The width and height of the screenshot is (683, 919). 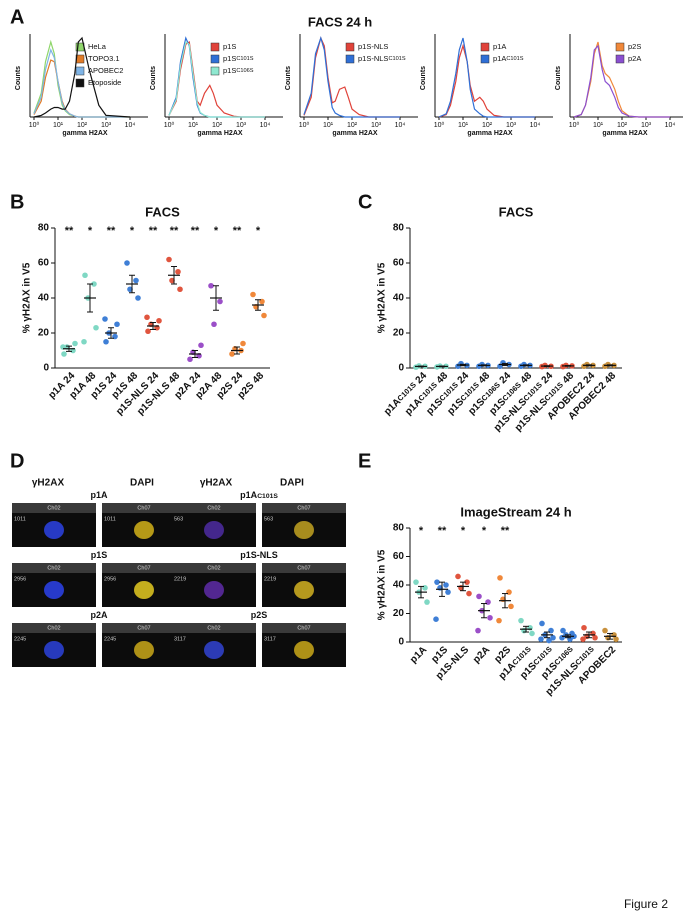 I want to click on legend-label: p1SC101S, so click(x=238, y=58).